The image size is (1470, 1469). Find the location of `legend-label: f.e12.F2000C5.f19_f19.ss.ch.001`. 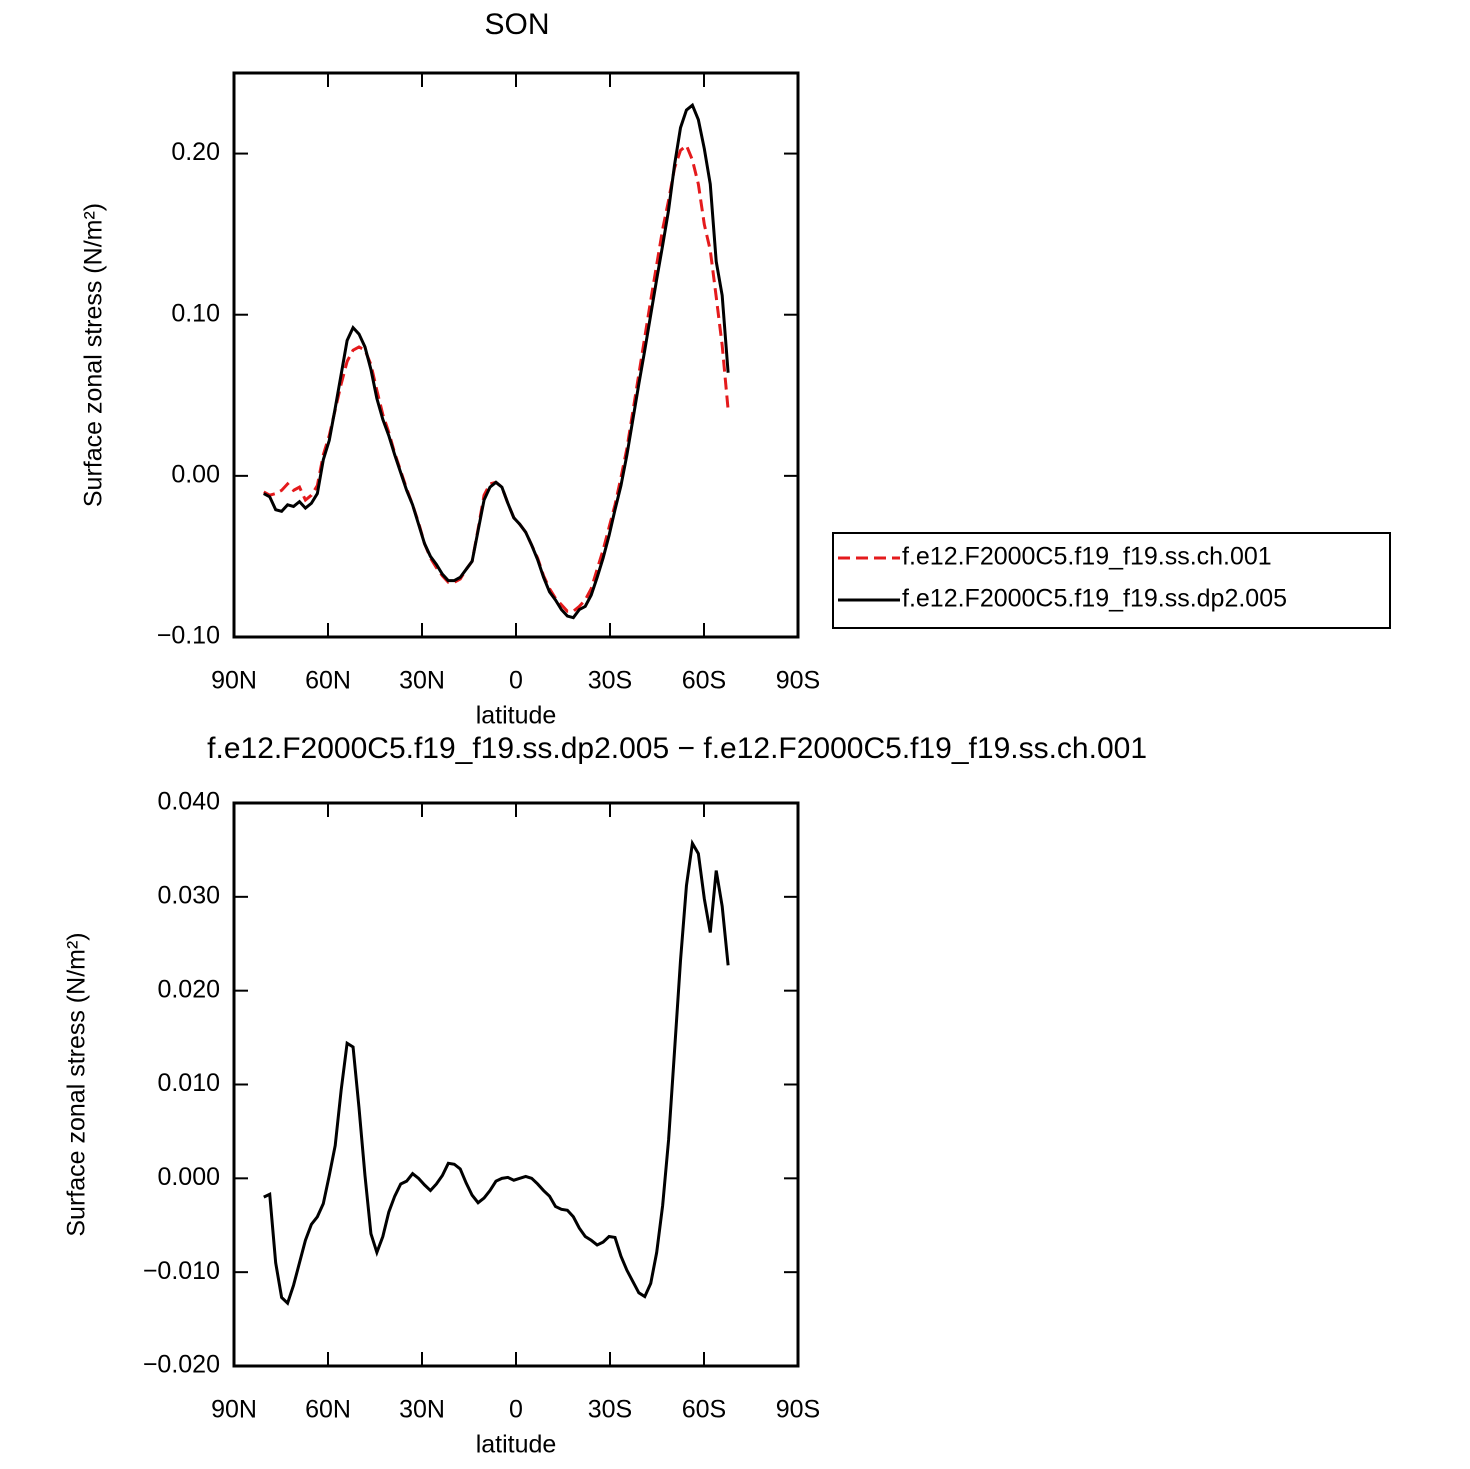

legend-label: f.e12.F2000C5.f19_f19.ss.ch.001 is located at coordinates (1087, 557).